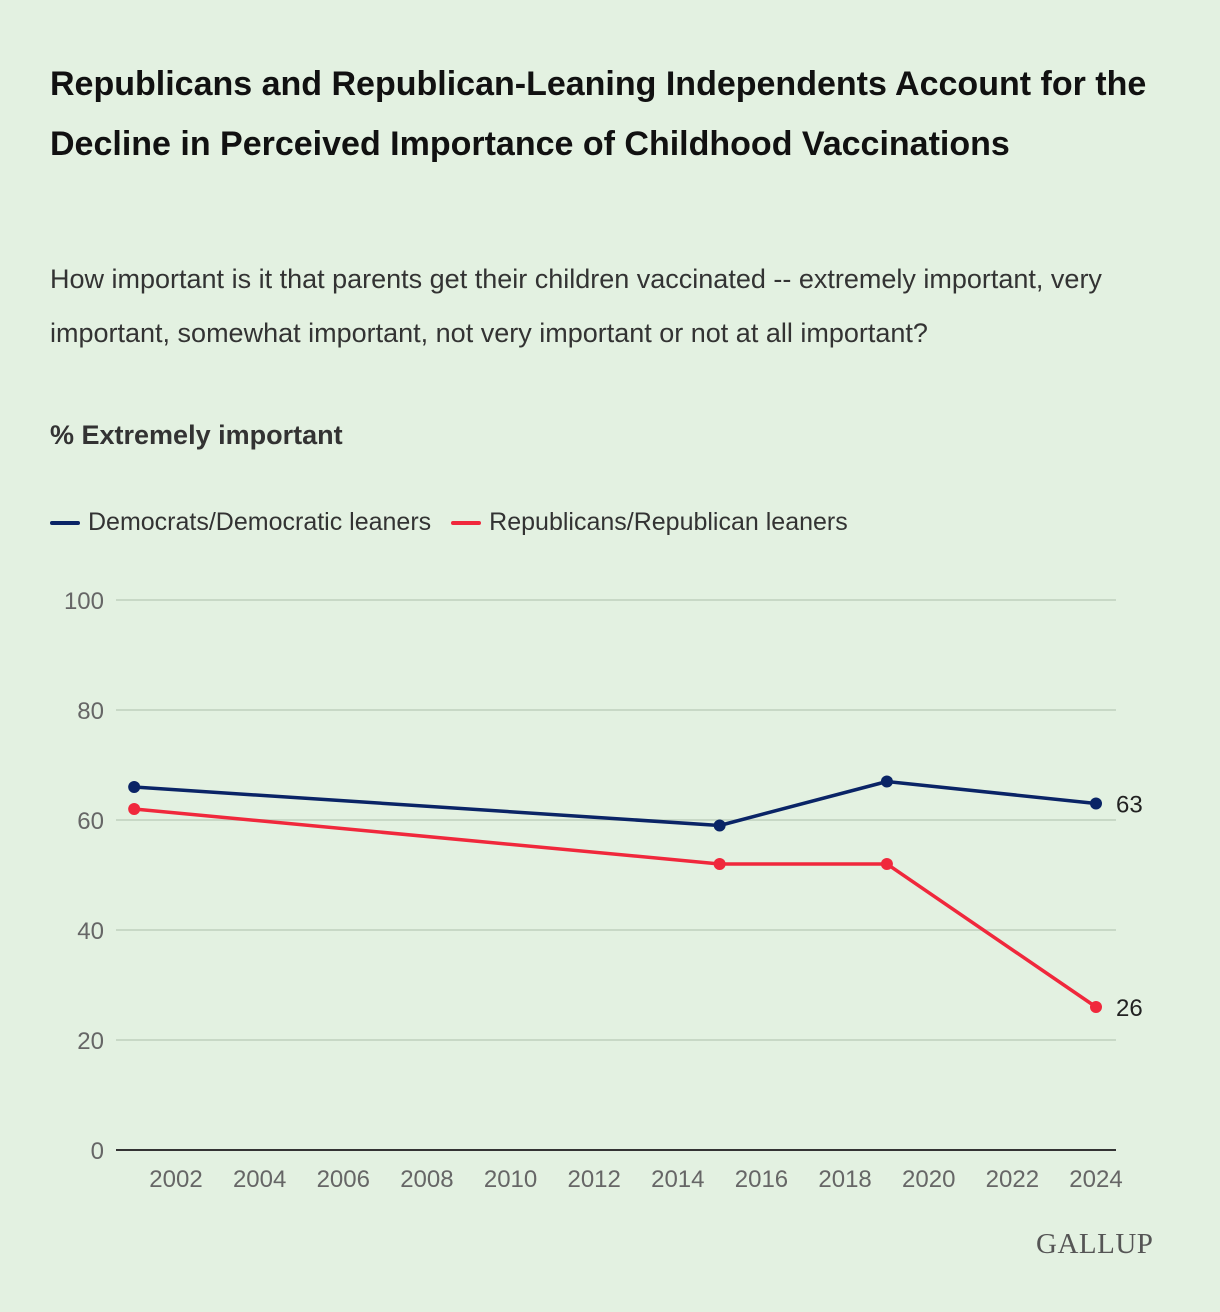  Describe the element at coordinates (65, 522) in the screenshot. I see `legend-swatch-democrats` at that location.